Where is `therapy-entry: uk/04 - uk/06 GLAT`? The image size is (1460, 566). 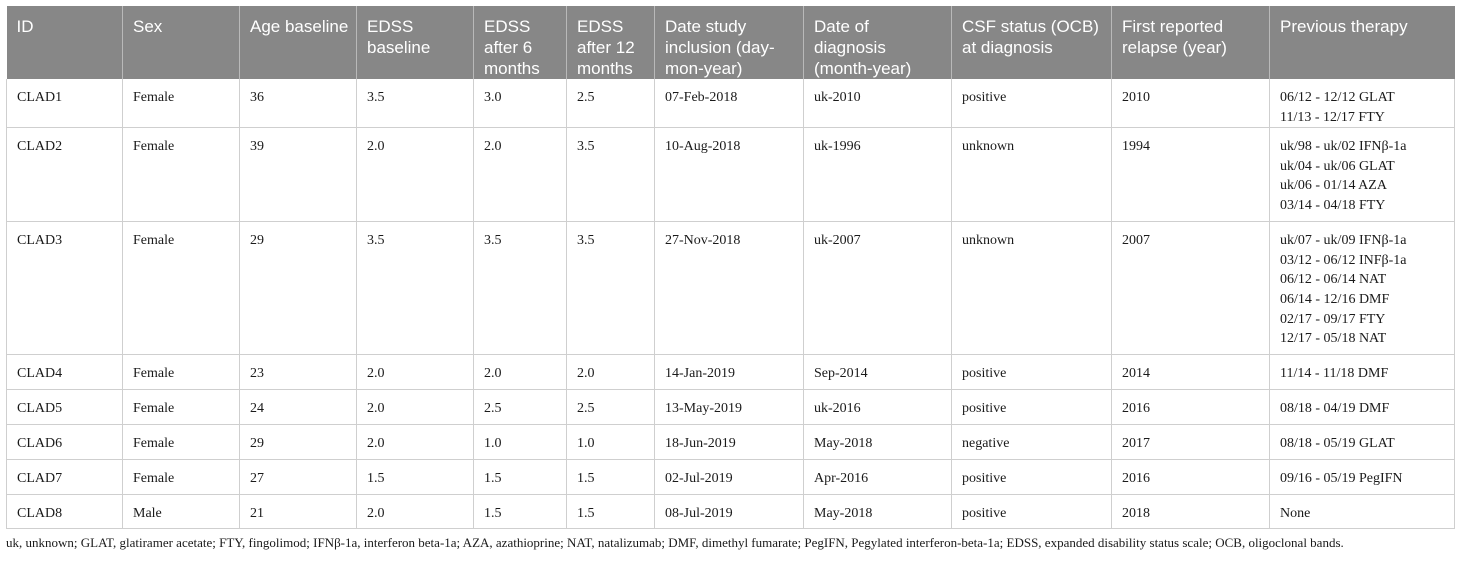
therapy-entry: uk/04 - uk/06 GLAT is located at coordinates (1337, 166).